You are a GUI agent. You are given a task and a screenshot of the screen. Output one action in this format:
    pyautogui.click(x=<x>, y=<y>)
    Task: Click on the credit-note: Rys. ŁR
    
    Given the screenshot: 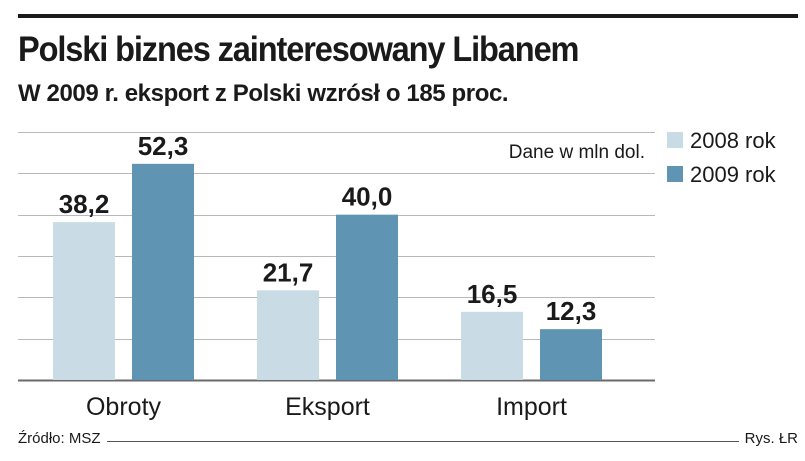 What is the action you would take?
    pyautogui.click(x=771, y=438)
    